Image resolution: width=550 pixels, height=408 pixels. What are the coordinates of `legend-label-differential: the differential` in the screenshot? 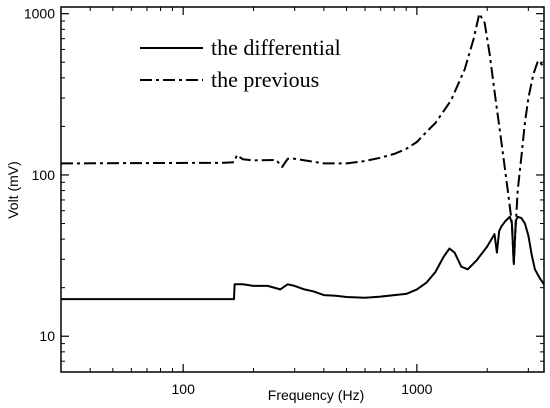 It's located at (276, 47).